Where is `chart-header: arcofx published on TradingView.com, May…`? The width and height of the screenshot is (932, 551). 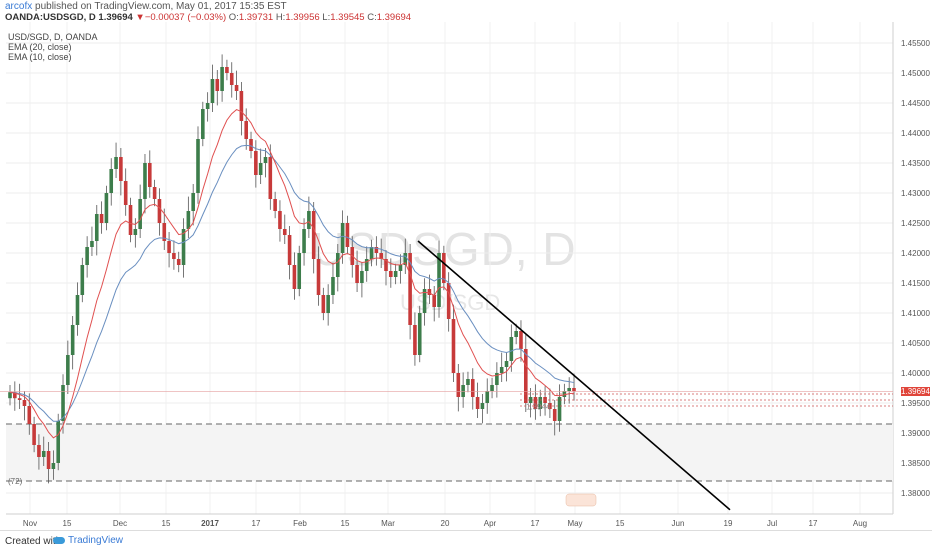
chart-header: arcofx published on TradingView.com, May… is located at coordinates (466, 11).